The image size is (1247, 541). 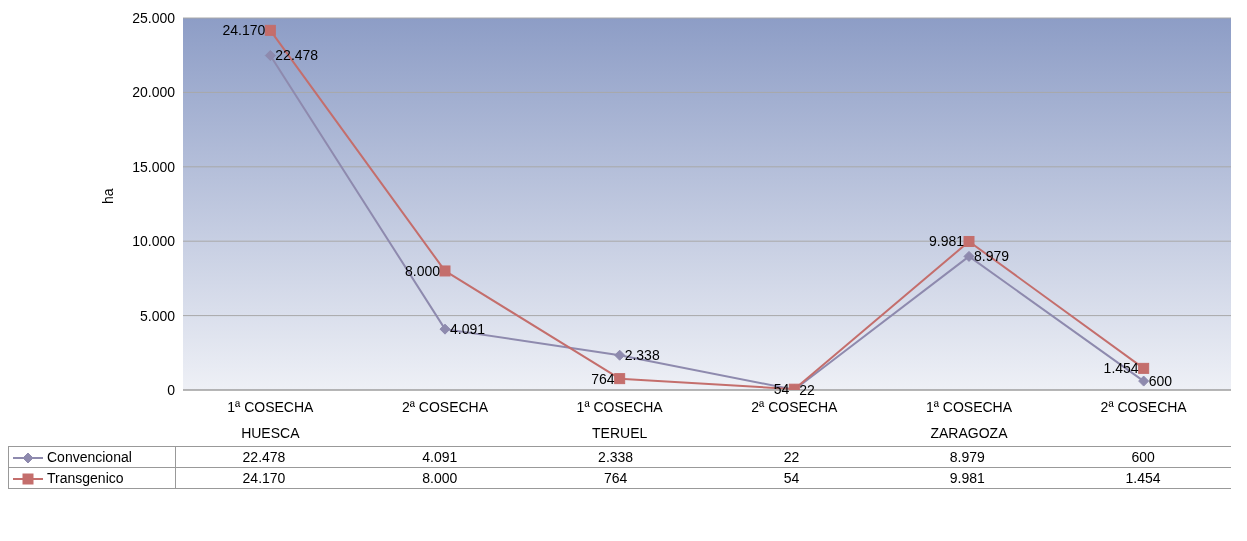 What do you see at coordinates (603, 378) in the screenshot?
I see `text: 764` at bounding box center [603, 378].